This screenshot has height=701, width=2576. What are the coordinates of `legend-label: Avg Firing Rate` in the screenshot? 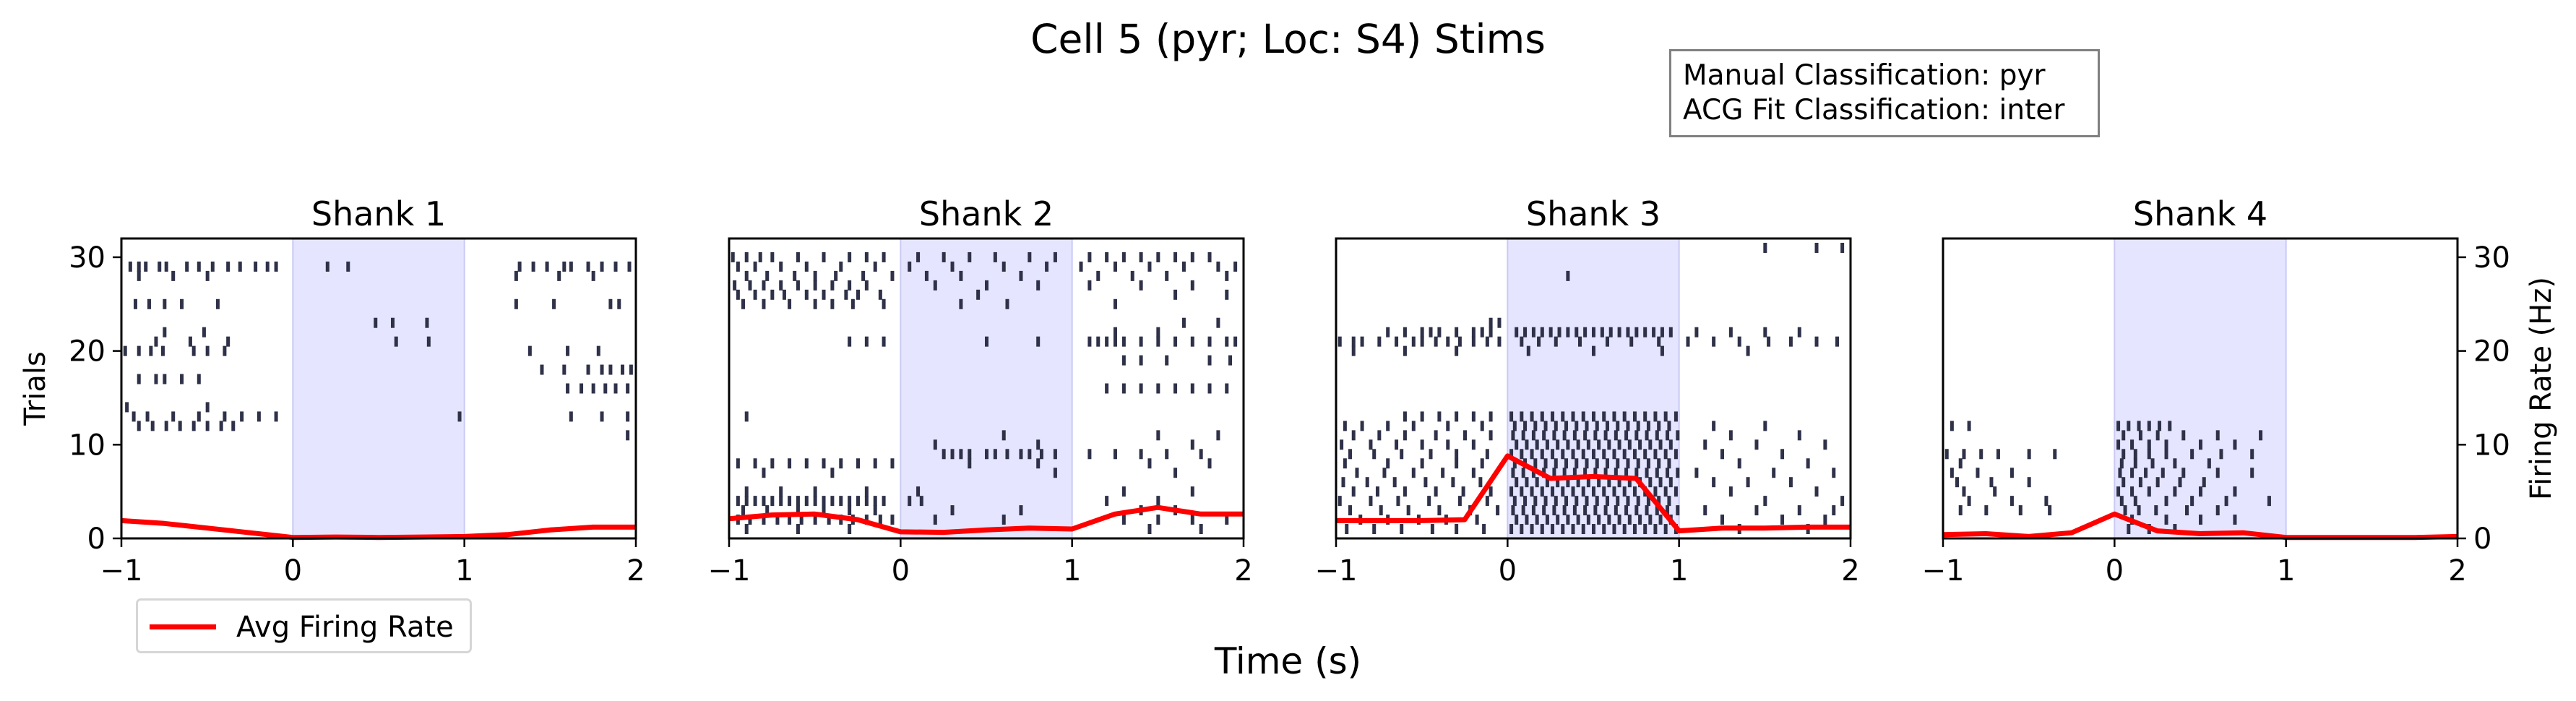 It's located at (345, 627).